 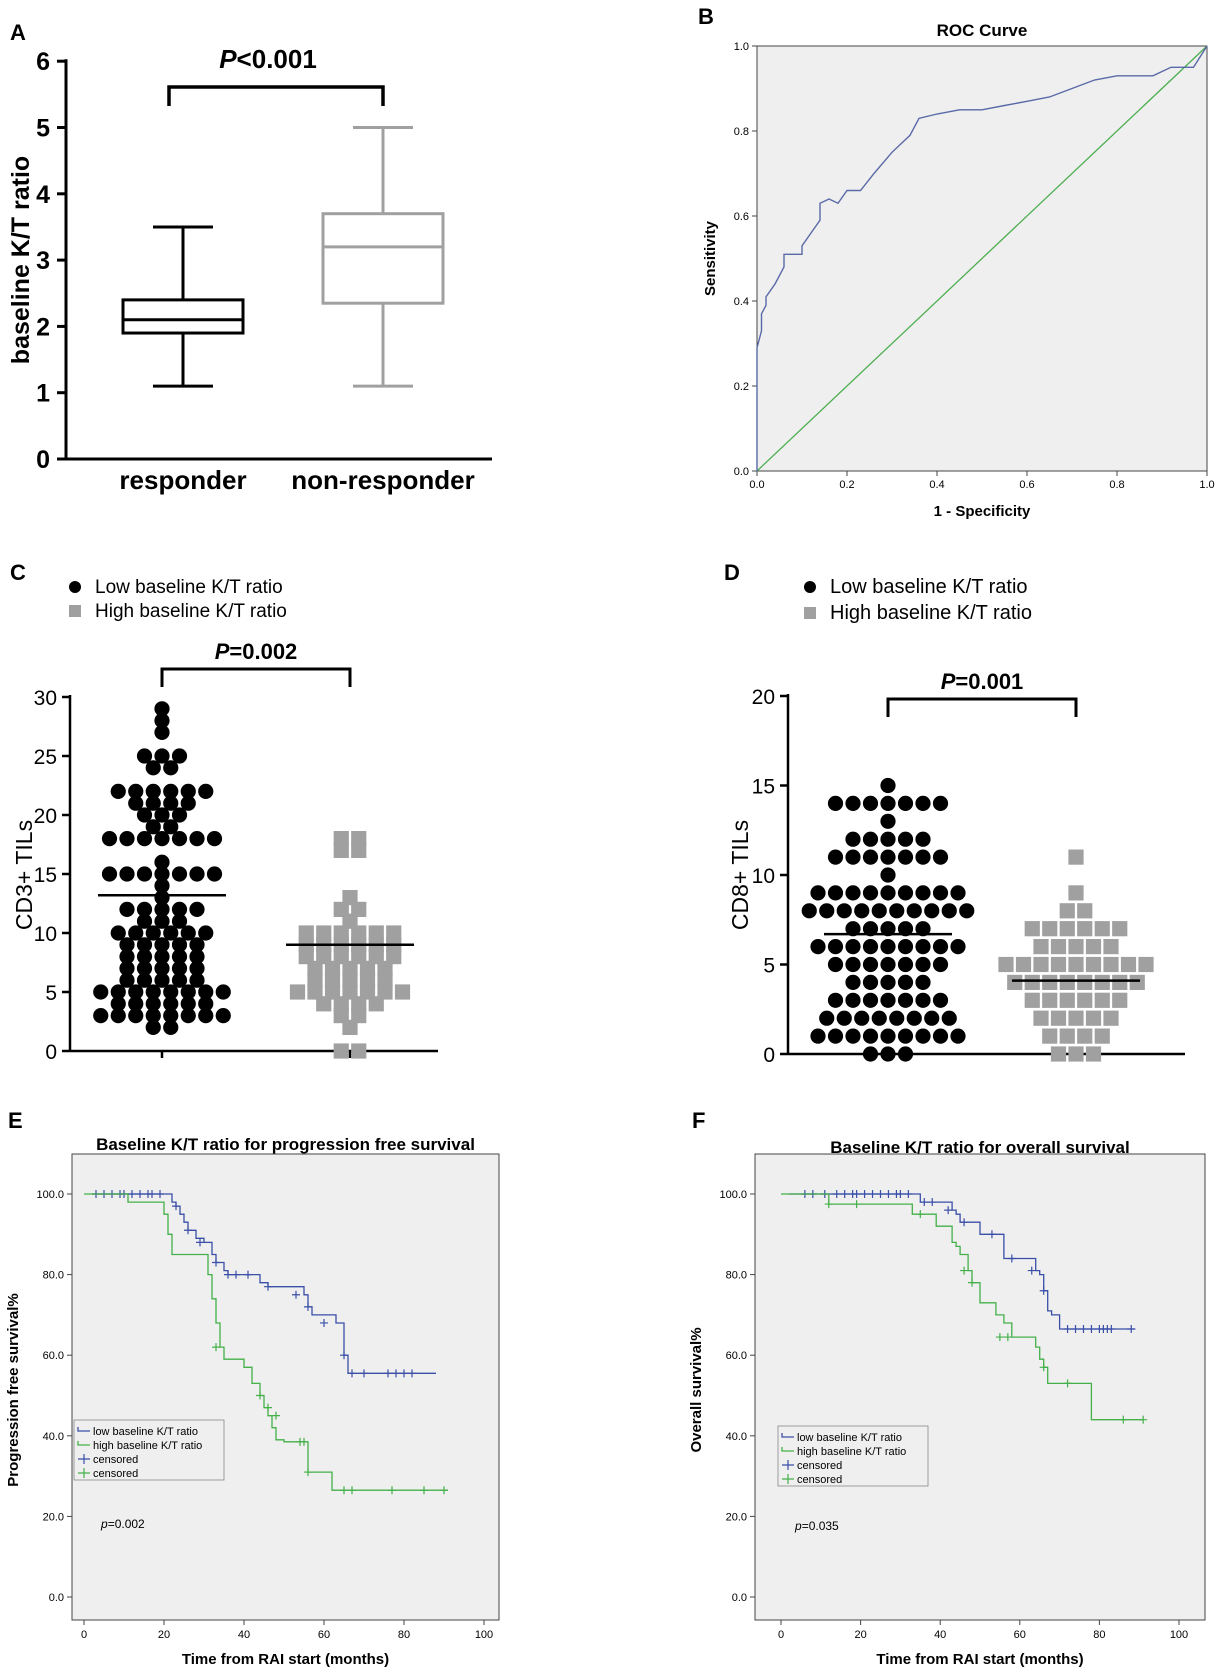 I want to click on b-y-tick-label: 1.0, so click(x=741, y=47).